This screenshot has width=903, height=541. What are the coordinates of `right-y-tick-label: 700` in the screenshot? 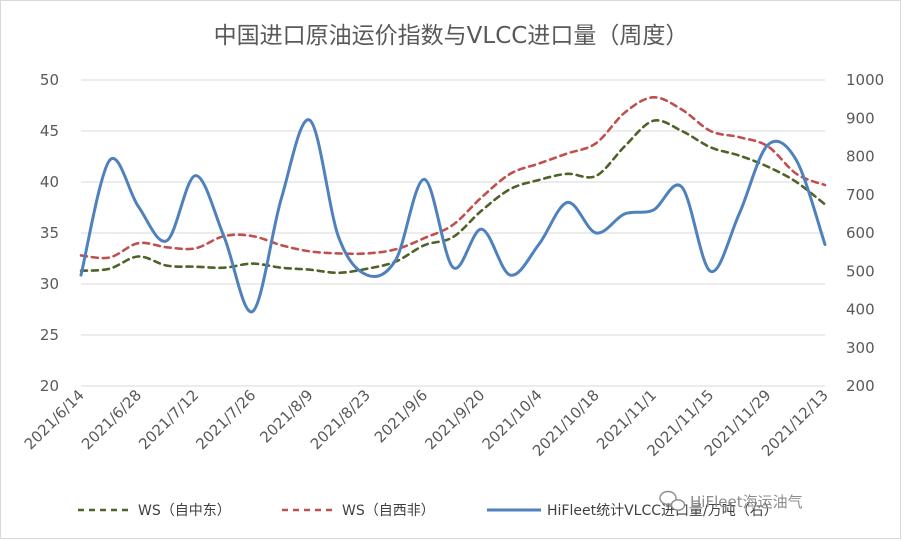 It's located at (860, 195).